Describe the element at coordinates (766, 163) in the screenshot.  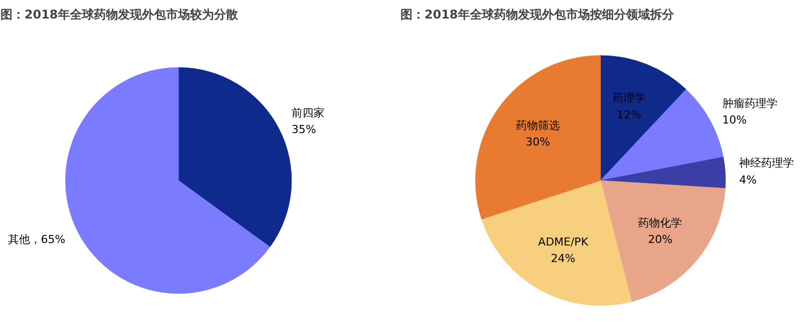
I see `slice-label: 神经药理学` at that location.